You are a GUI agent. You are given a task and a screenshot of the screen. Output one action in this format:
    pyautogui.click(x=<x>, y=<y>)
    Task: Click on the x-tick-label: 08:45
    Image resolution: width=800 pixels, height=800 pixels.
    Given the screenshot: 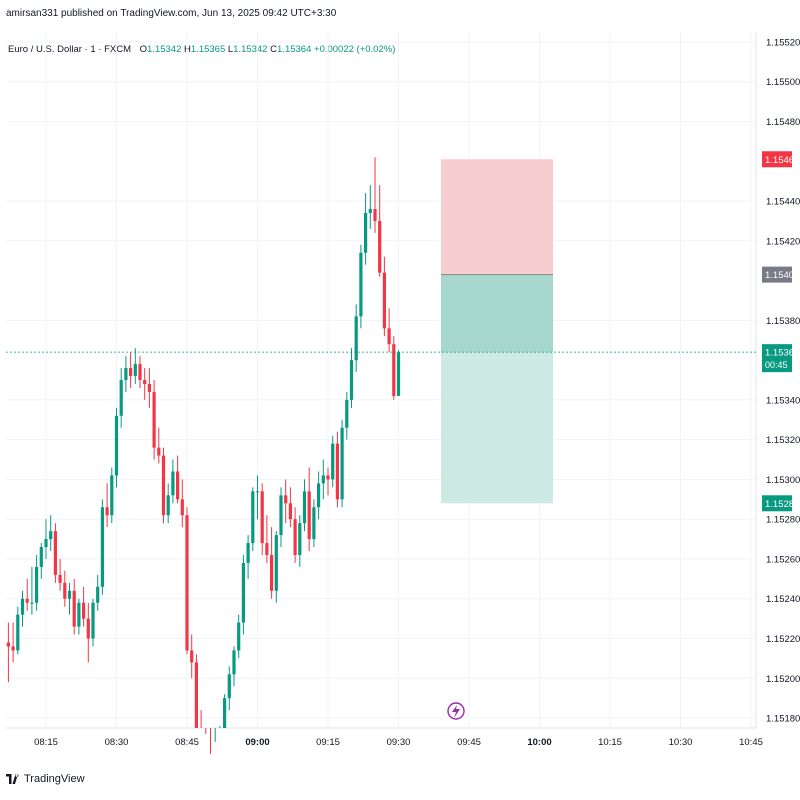 What is the action you would take?
    pyautogui.click(x=187, y=742)
    